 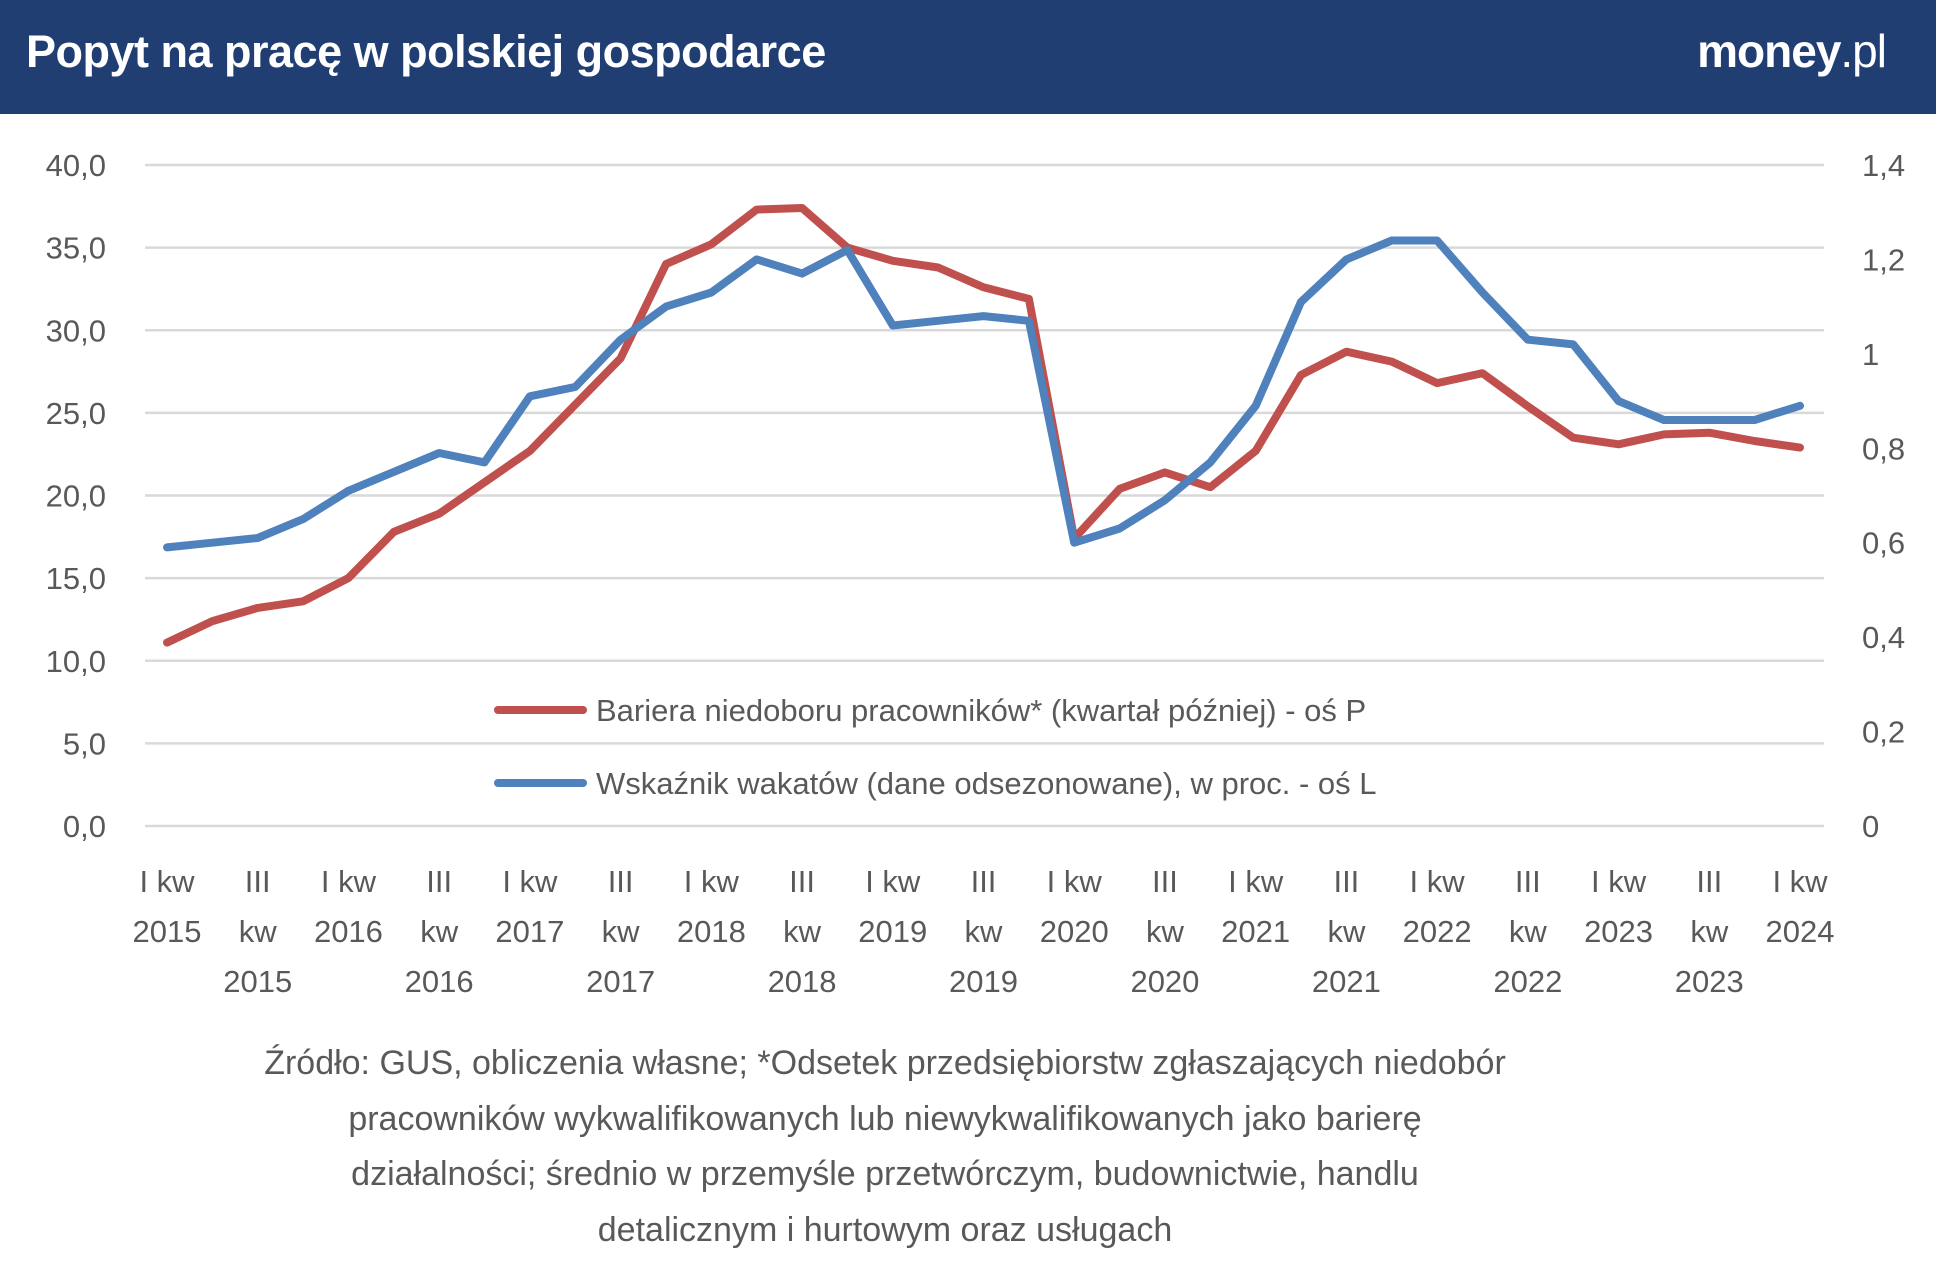 I want to click on logo-suffix: .pl, so click(x=1863, y=51).